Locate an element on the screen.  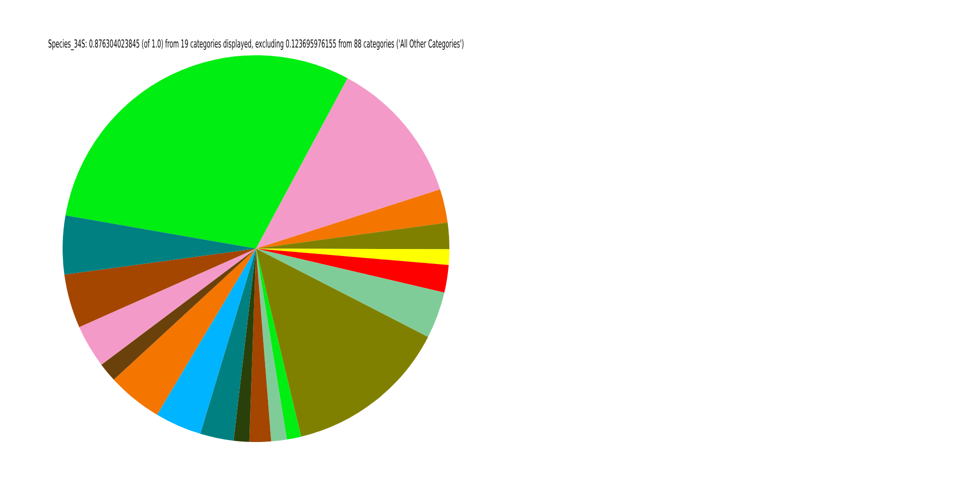
chart-title: Species_34S: 0.876304023845 (of 1.0) from 19 categories displayed, excluding 0.123695976155 from 88 categories ('All Other Categories') is located at coordinates (256, 45).